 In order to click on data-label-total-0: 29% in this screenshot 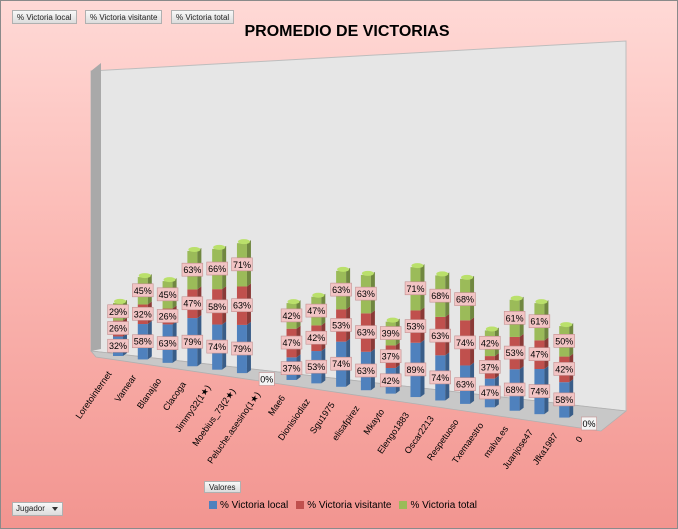, I will do `click(118, 312)`.